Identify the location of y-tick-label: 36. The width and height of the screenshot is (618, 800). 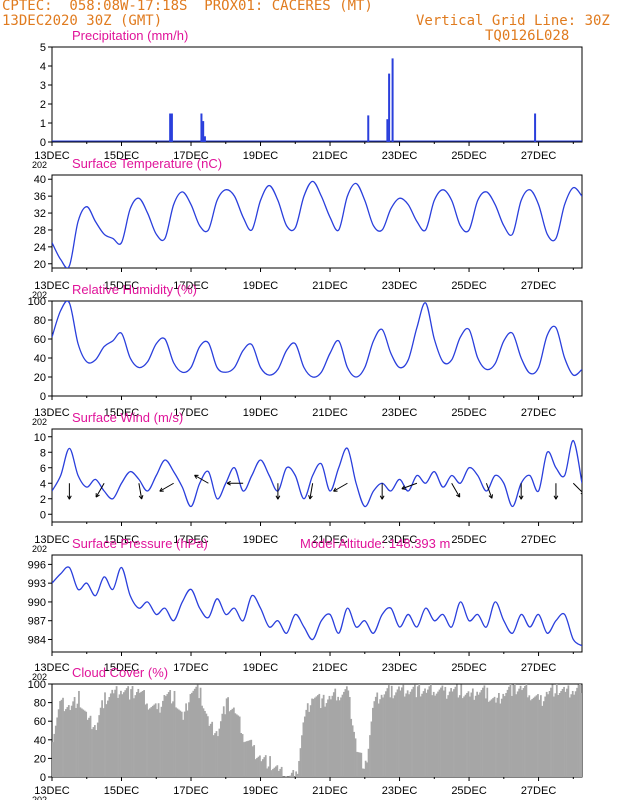
(40, 197).